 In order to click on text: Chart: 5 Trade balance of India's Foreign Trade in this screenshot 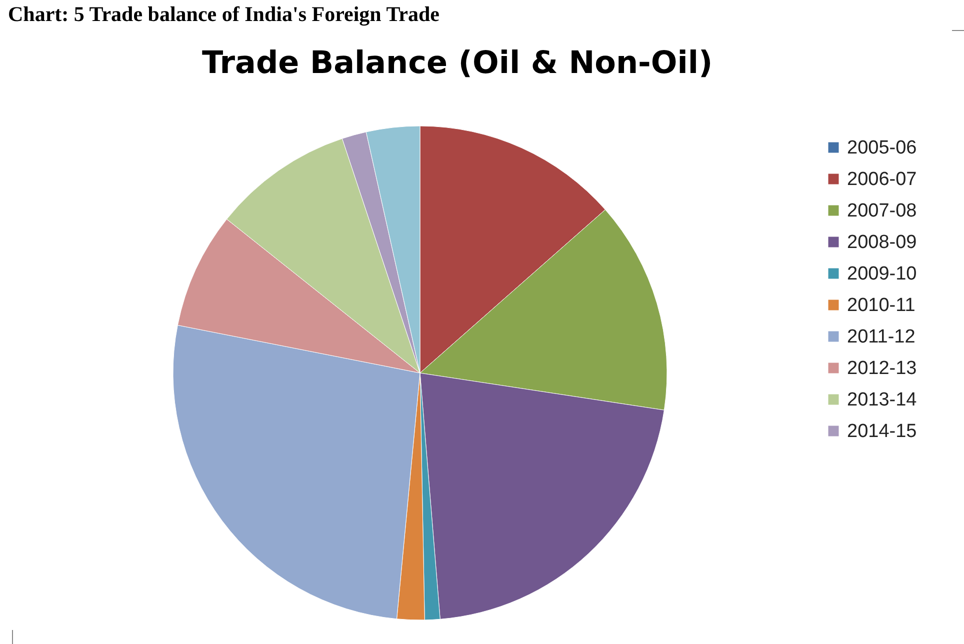, I will do `click(223, 14)`.